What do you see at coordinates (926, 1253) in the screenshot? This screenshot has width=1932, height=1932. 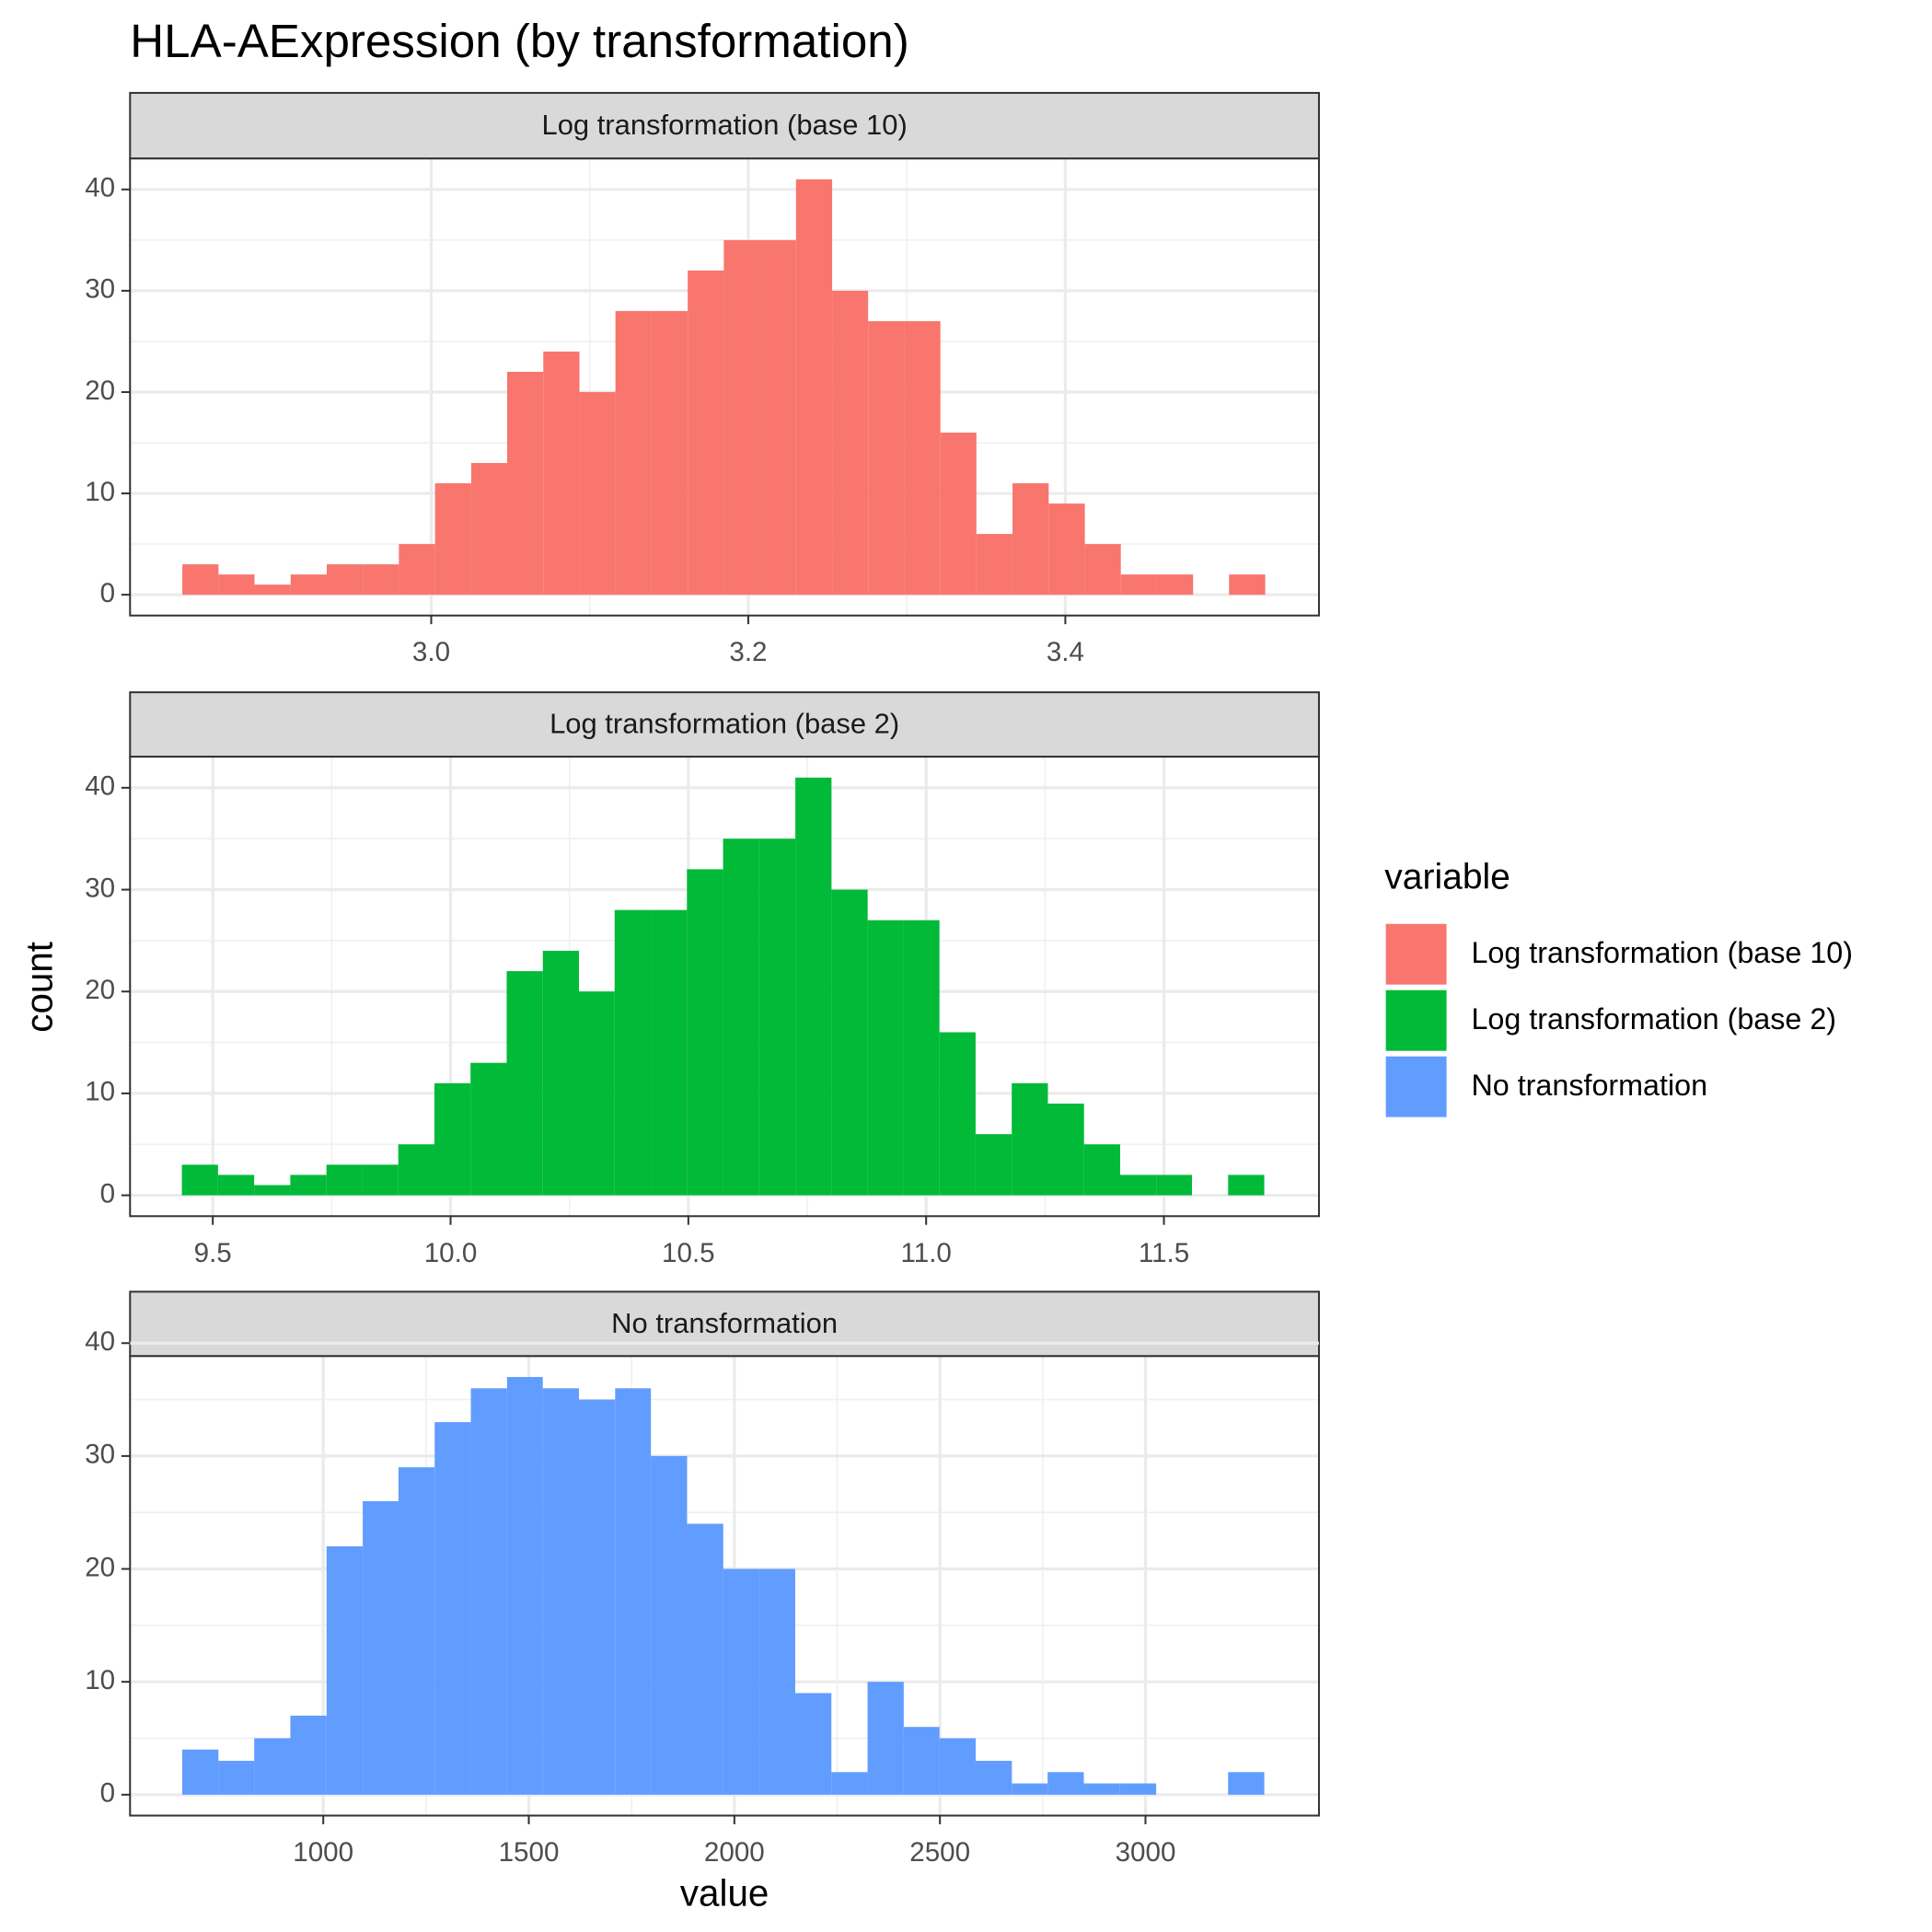 I see `x-tick-label: 11.0` at bounding box center [926, 1253].